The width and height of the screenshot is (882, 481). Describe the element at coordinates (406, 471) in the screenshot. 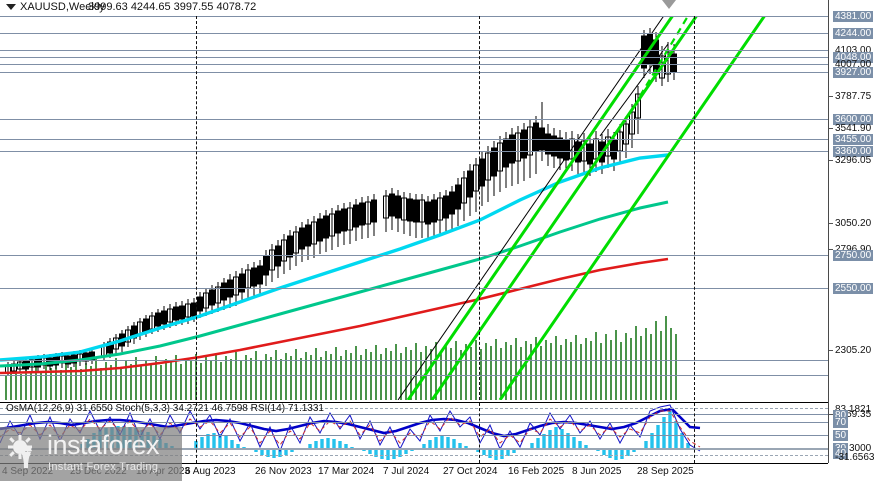

I see `date-tick: 7 Jul 2024` at that location.